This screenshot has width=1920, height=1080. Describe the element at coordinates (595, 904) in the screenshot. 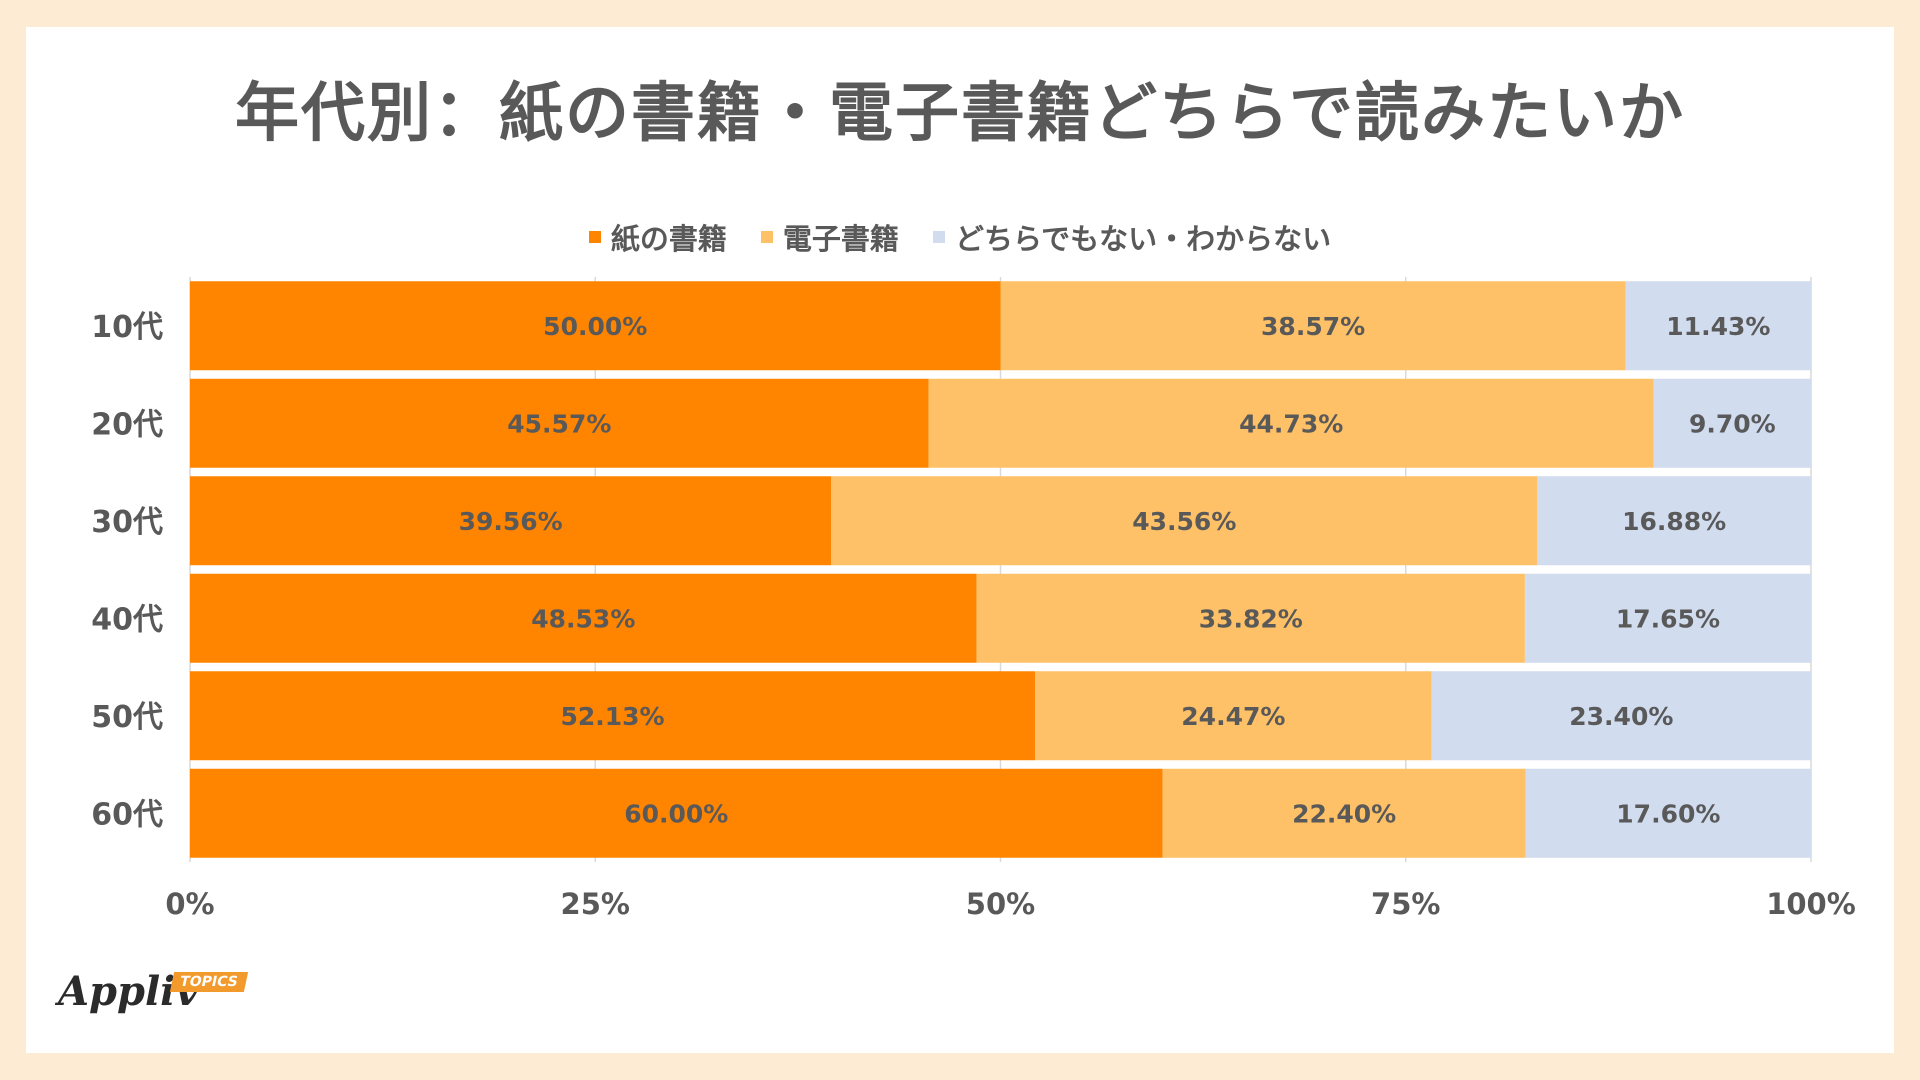

I see `x-tick-label-1: 25%` at that location.